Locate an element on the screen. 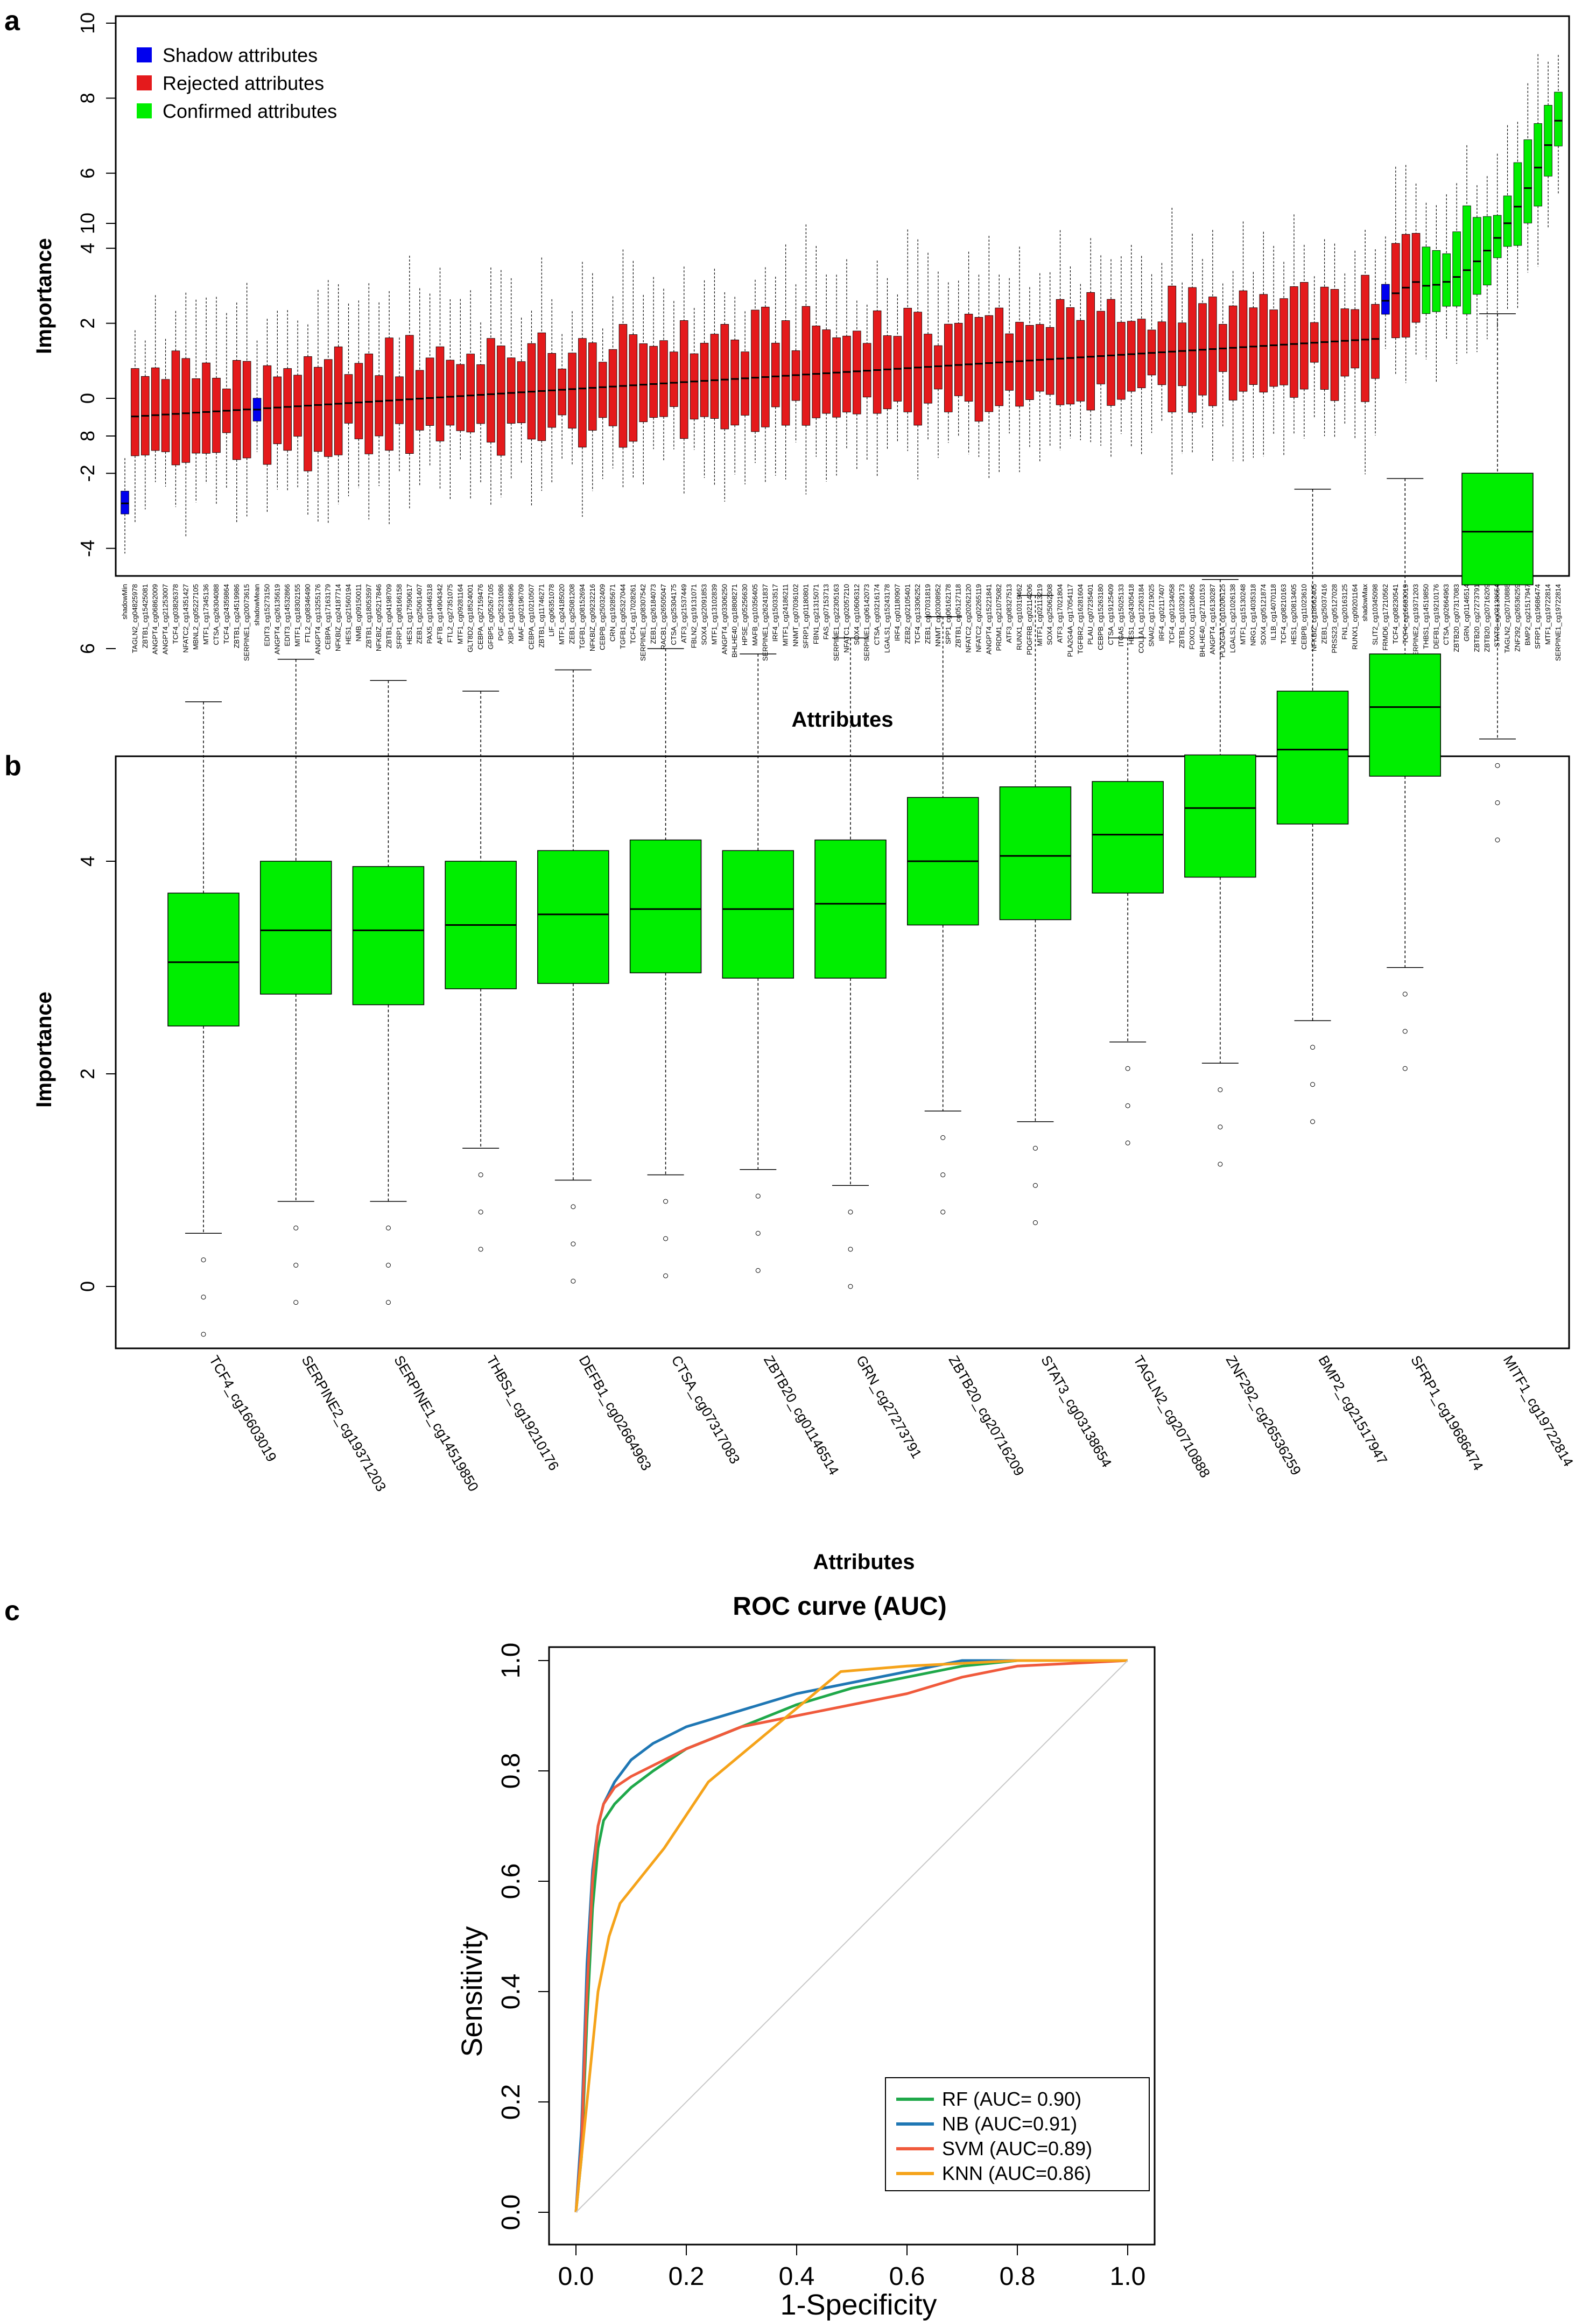  legend-label-shadow: Shadow attributes is located at coordinates (240, 55).